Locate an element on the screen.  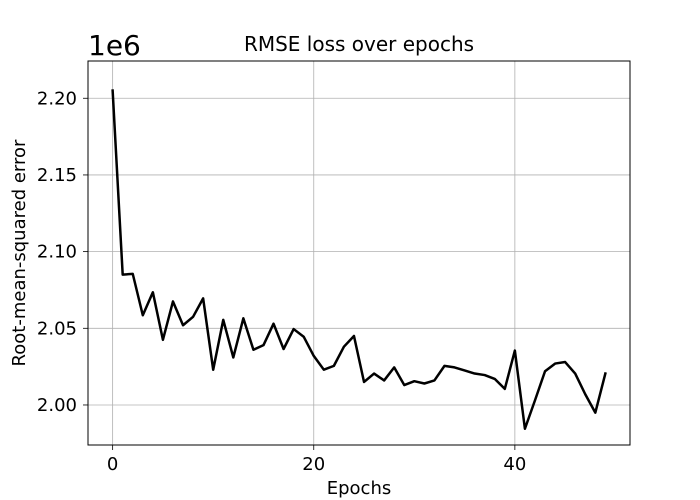
y-tick-label: 2.10 is located at coordinates (57, 252).